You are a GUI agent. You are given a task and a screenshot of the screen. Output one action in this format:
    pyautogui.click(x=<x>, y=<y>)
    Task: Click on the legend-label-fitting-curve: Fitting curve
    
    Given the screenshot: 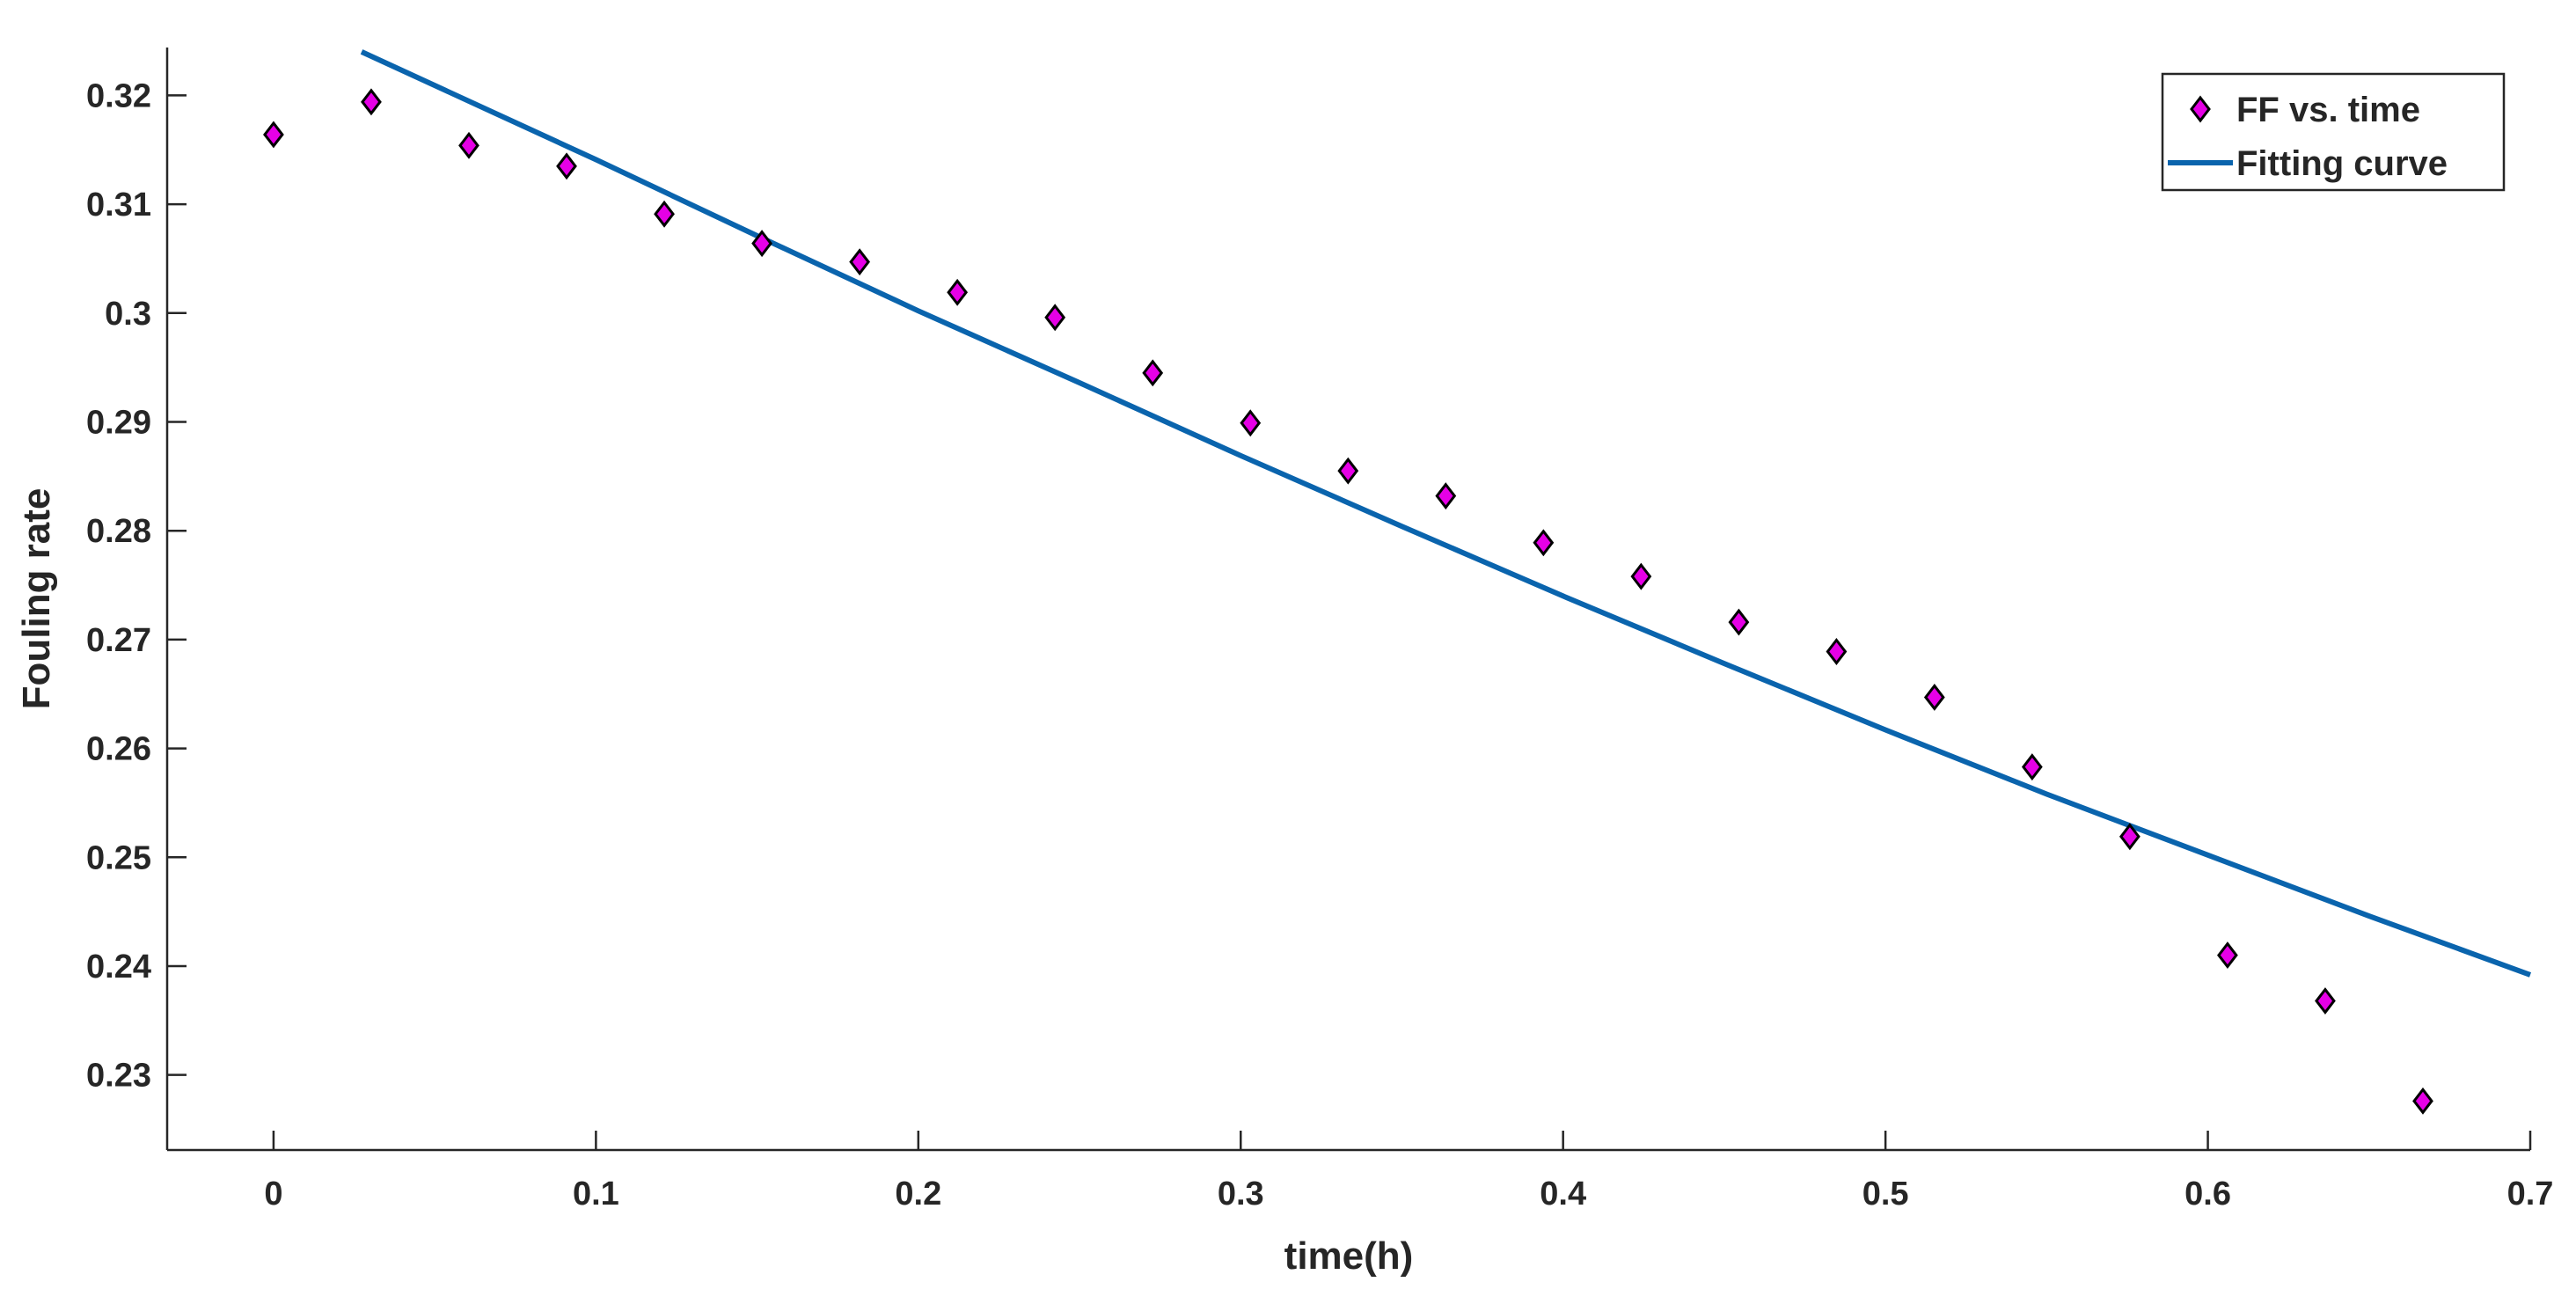 What is the action you would take?
    pyautogui.click(x=2342, y=163)
    